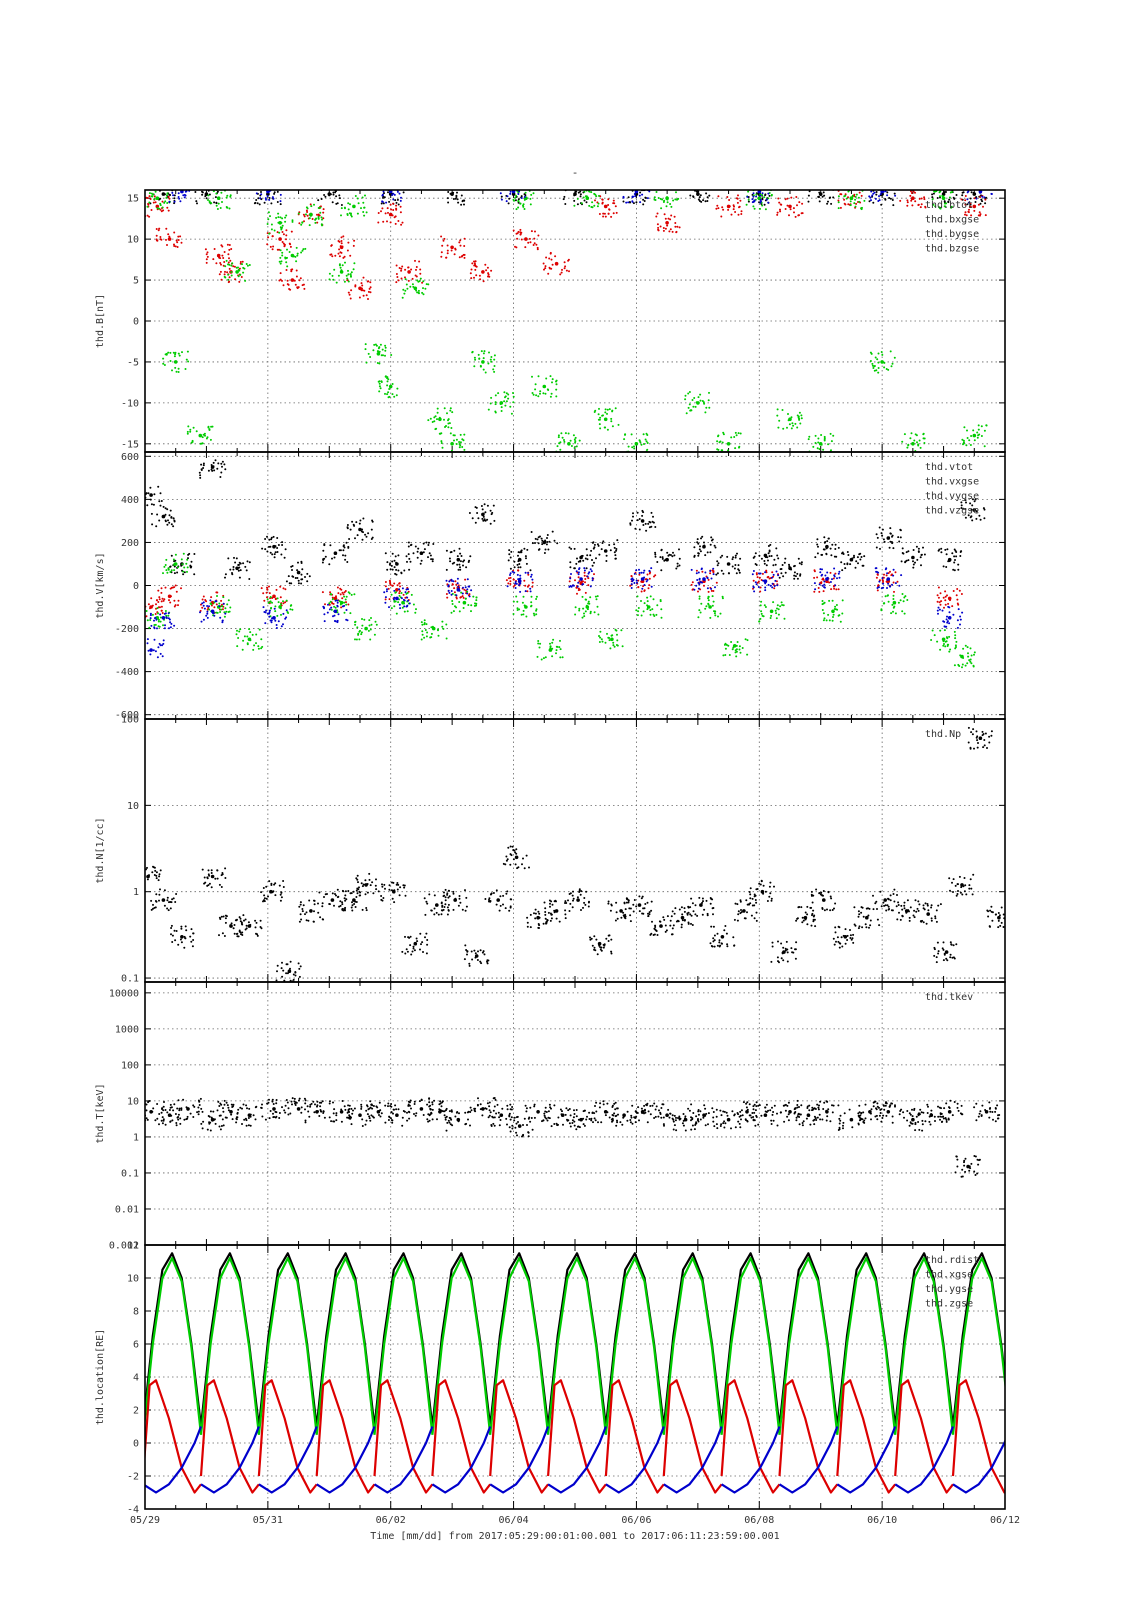 This screenshot has height=1605, width=1131. What do you see at coordinates (130, 500) in the screenshot?
I see `y-tick-label: 400` at bounding box center [130, 500].